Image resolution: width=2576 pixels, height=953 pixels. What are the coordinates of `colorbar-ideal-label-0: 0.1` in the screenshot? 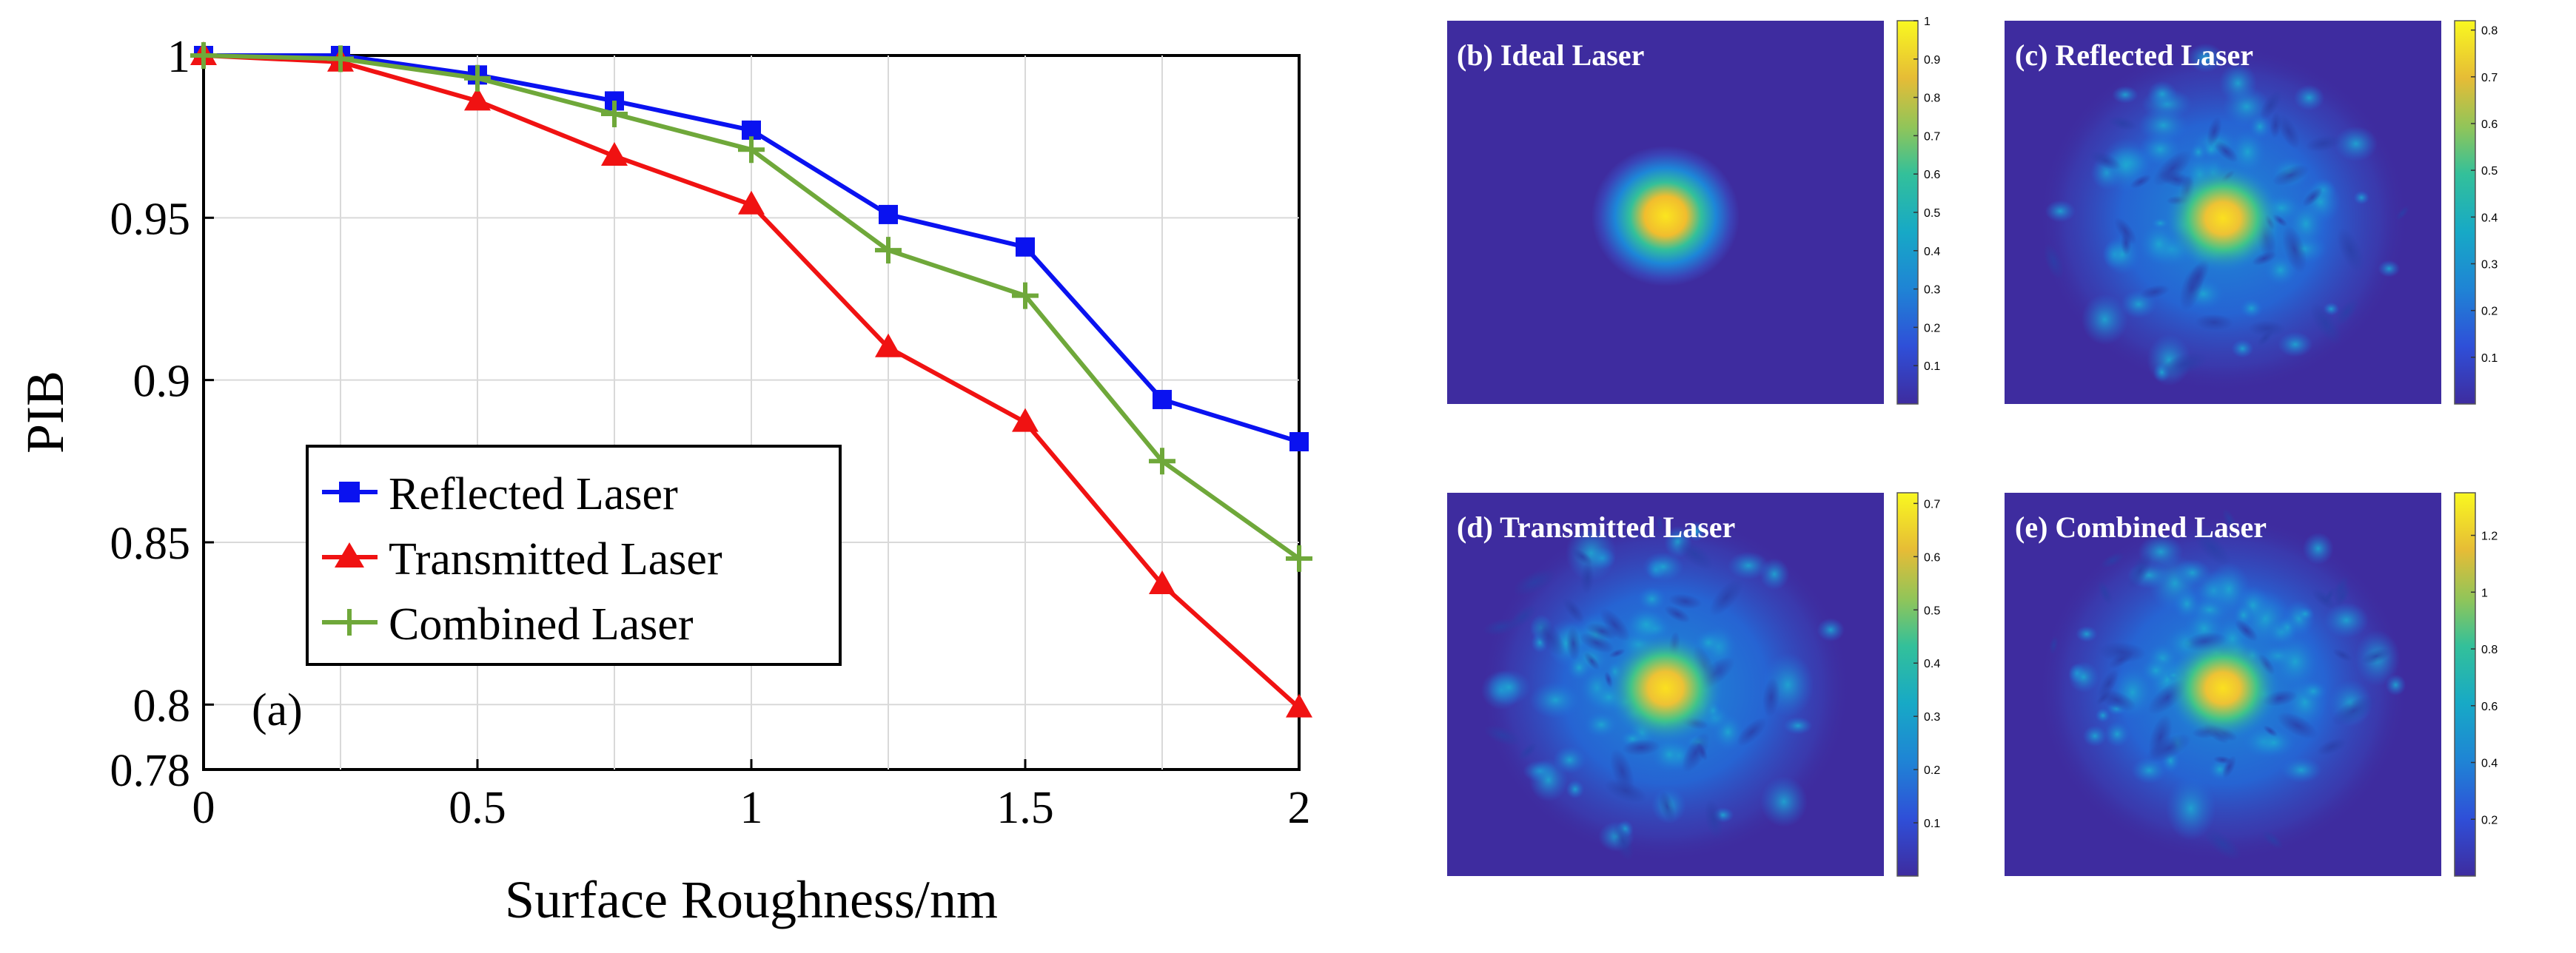 It's located at (1932, 367).